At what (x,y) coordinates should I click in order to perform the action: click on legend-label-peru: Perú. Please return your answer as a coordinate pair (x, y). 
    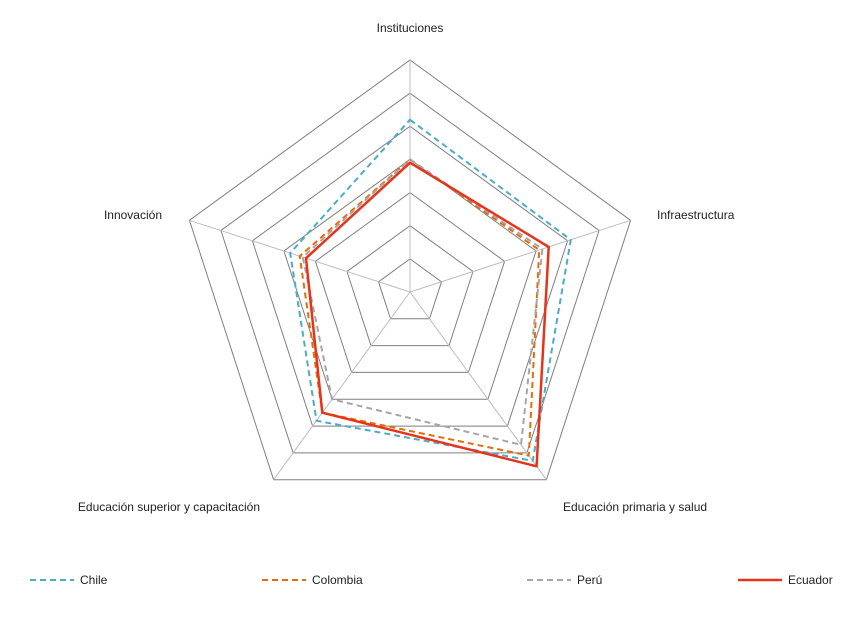
    Looking at the image, I should click on (589, 580).